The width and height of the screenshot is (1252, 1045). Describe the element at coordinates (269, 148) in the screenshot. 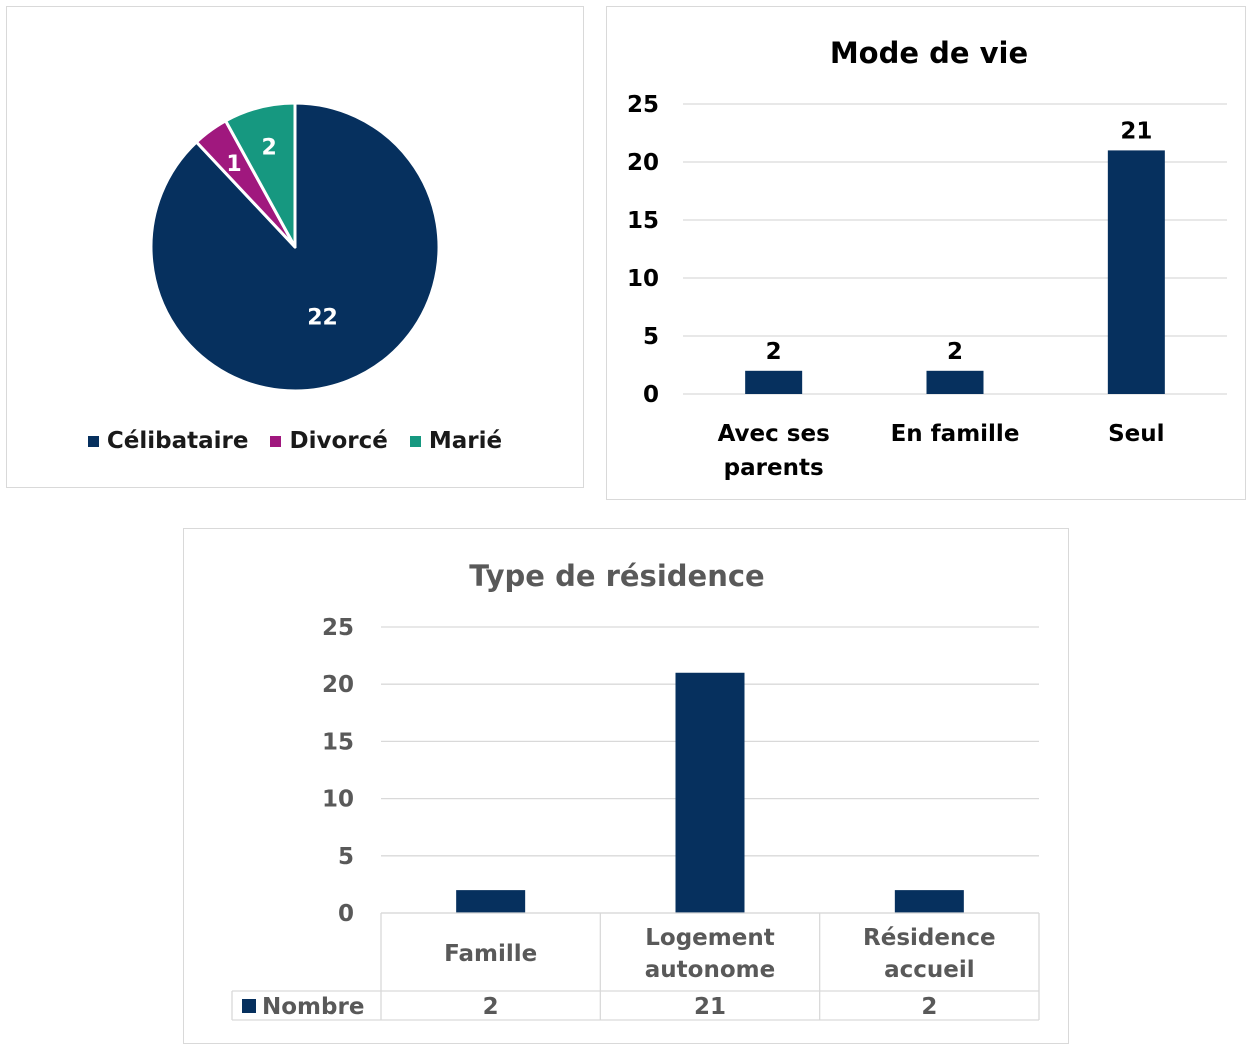

I see `pie-data-label-marie: 2` at that location.